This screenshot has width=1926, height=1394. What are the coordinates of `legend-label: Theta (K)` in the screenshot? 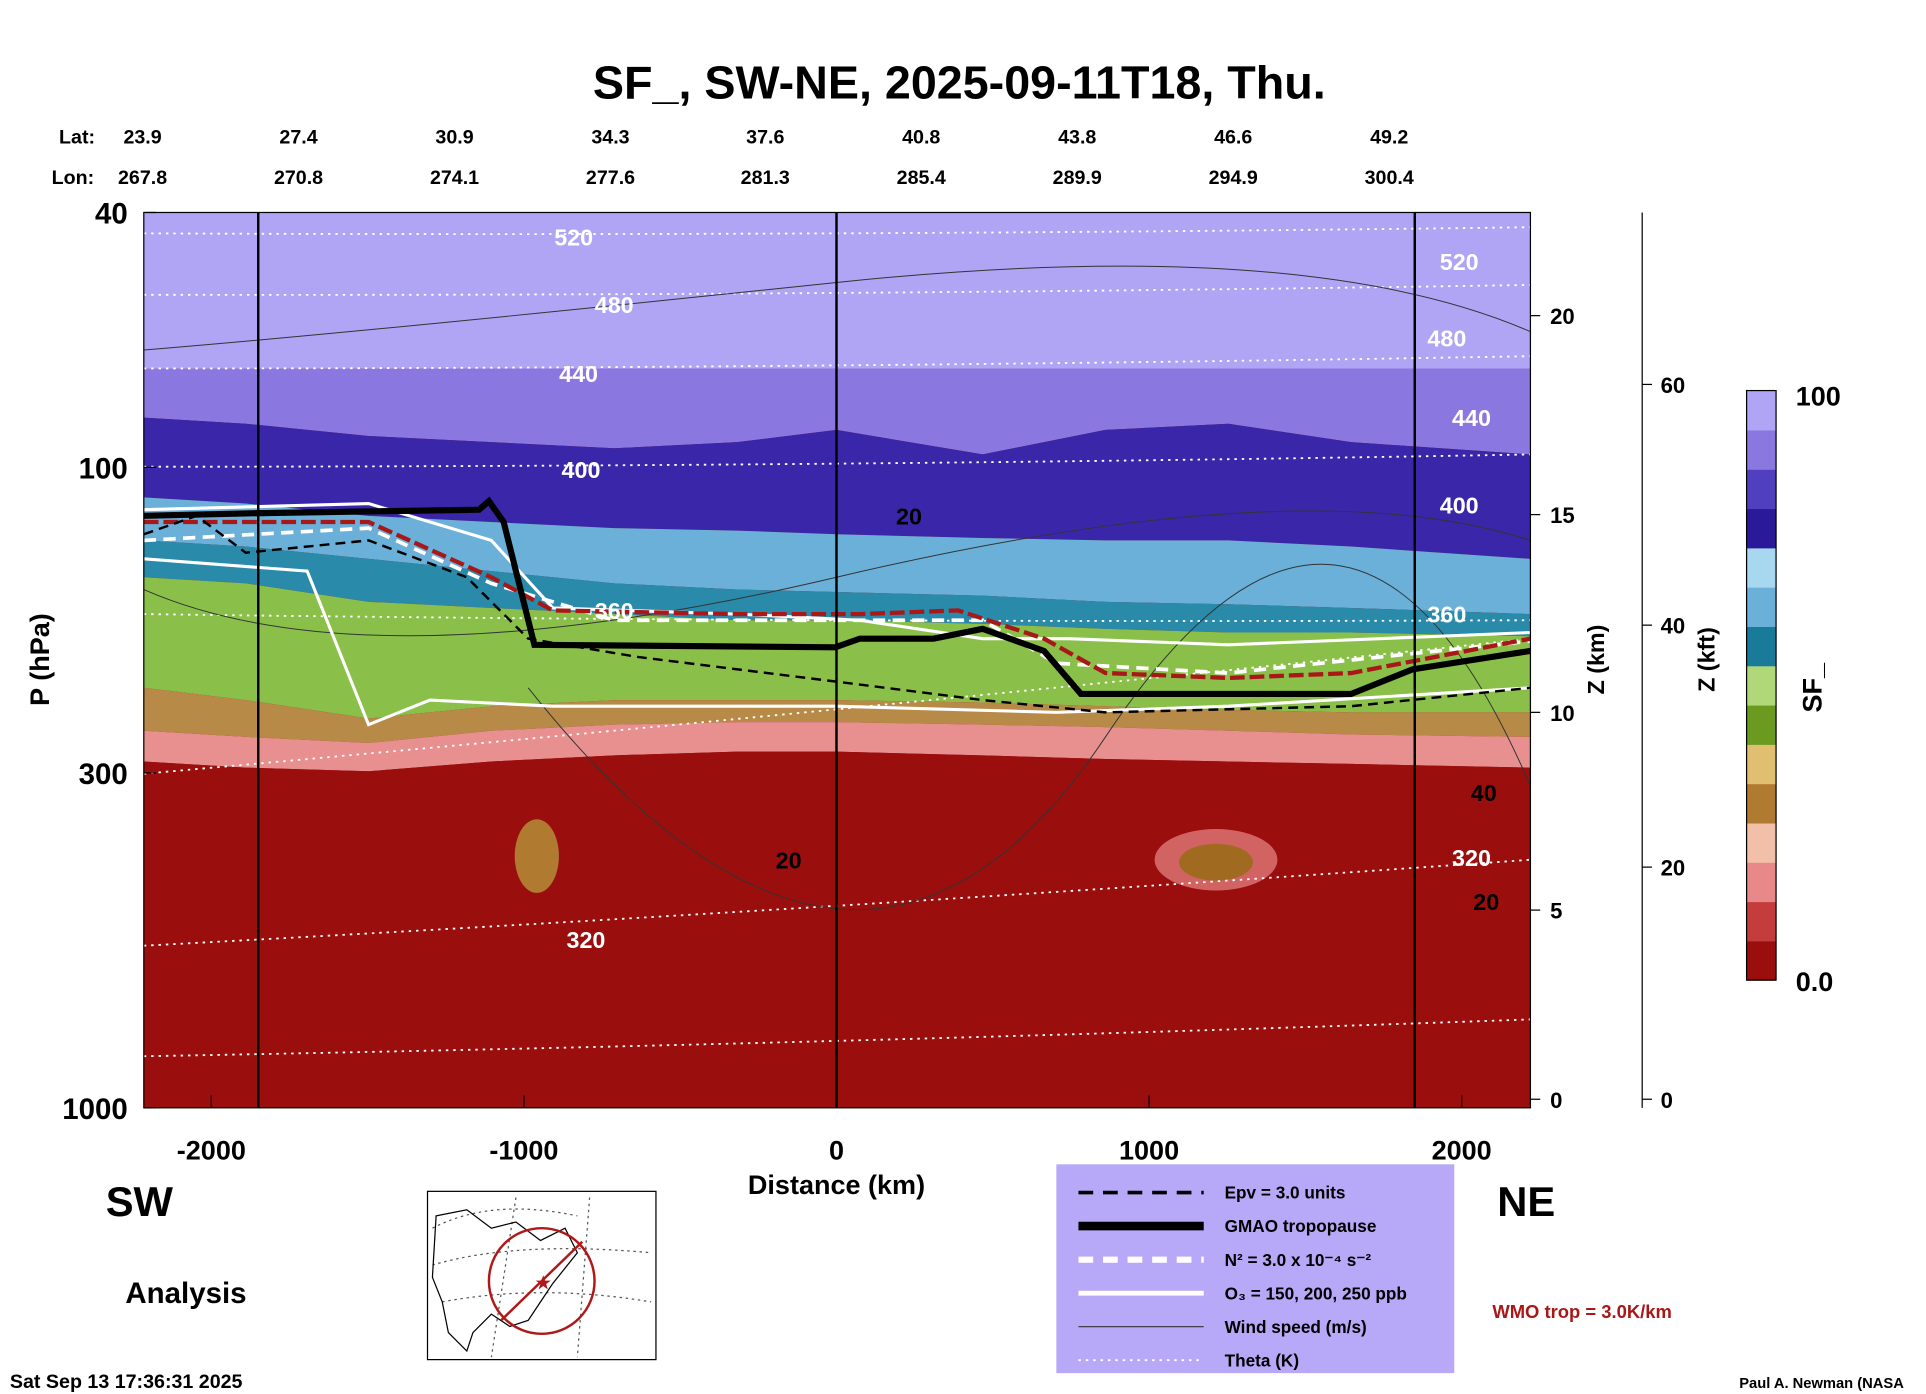 It's located at (1262, 1360).